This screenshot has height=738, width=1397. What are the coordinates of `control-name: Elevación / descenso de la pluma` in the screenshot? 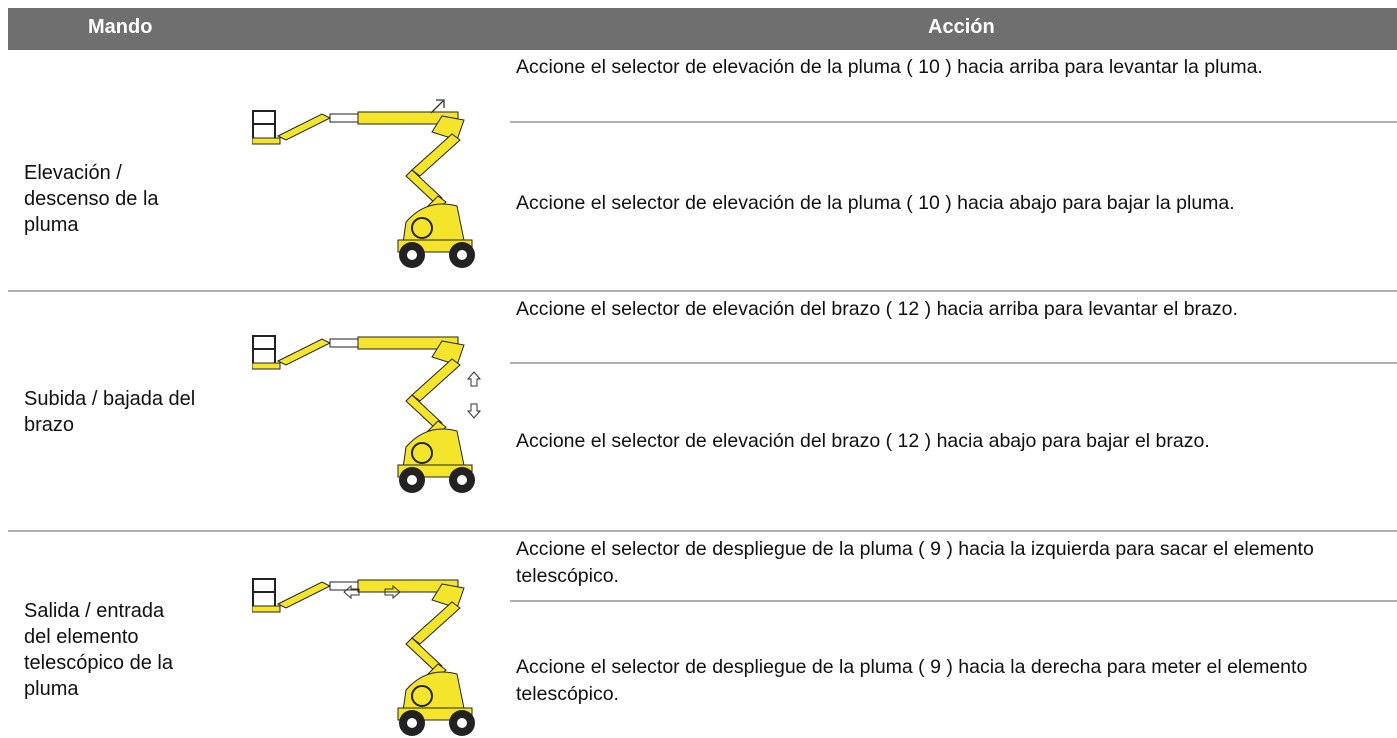 It's located at (91, 199).